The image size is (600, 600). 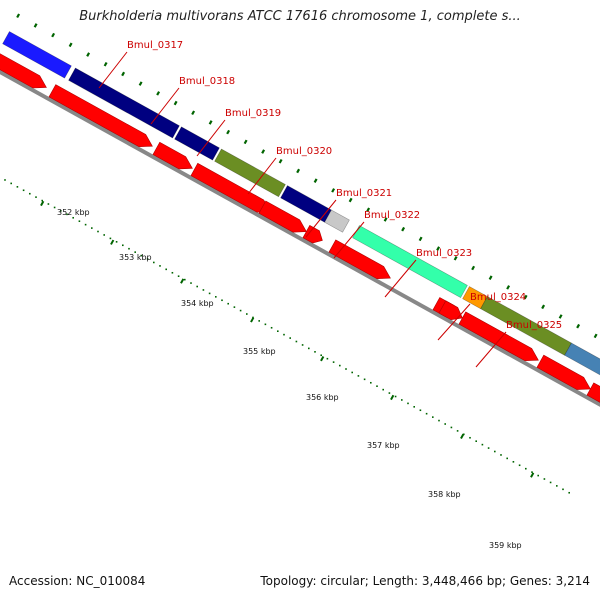 What do you see at coordinates (392, 215) in the screenshot?
I see `gene-label-bmul-0322: Bmul_0322` at bounding box center [392, 215].